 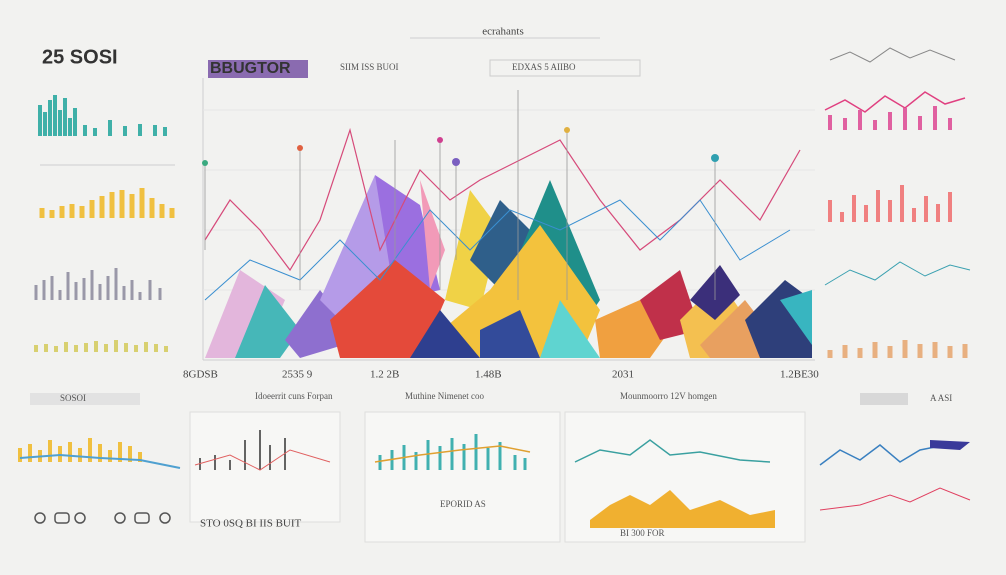 What do you see at coordinates (294, 396) in the screenshot?
I see `panel-title: Idoeerrit cuns Forpan` at bounding box center [294, 396].